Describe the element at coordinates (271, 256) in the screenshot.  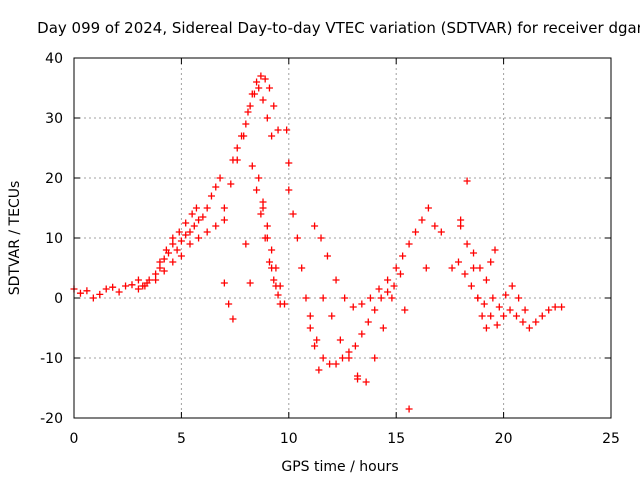
I see `series-fall-c` at that location.